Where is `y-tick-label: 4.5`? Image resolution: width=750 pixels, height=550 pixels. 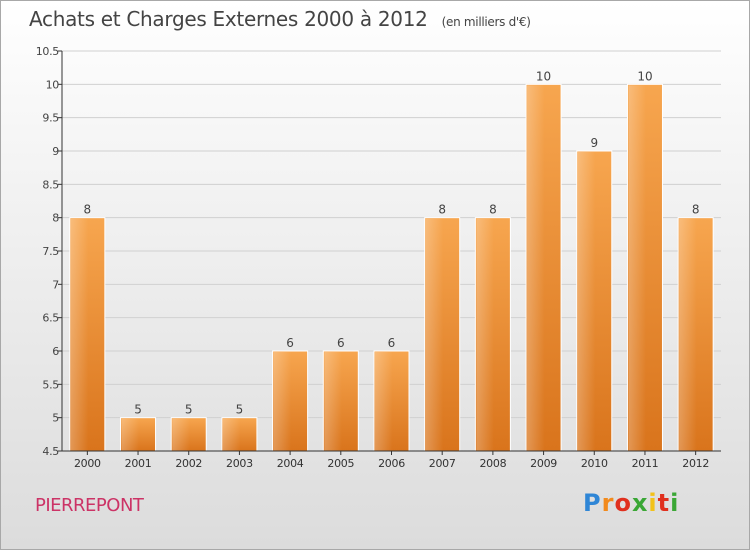 y-tick-label: 4.5 is located at coordinates (50, 451).